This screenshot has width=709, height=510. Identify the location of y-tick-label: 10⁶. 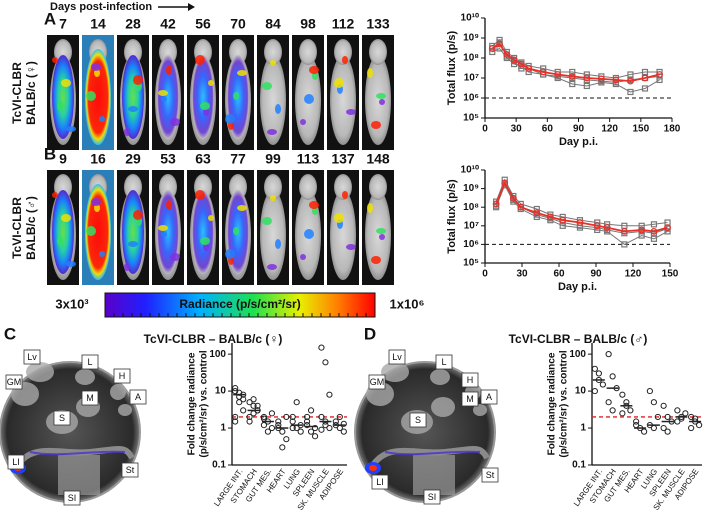
(471, 98).